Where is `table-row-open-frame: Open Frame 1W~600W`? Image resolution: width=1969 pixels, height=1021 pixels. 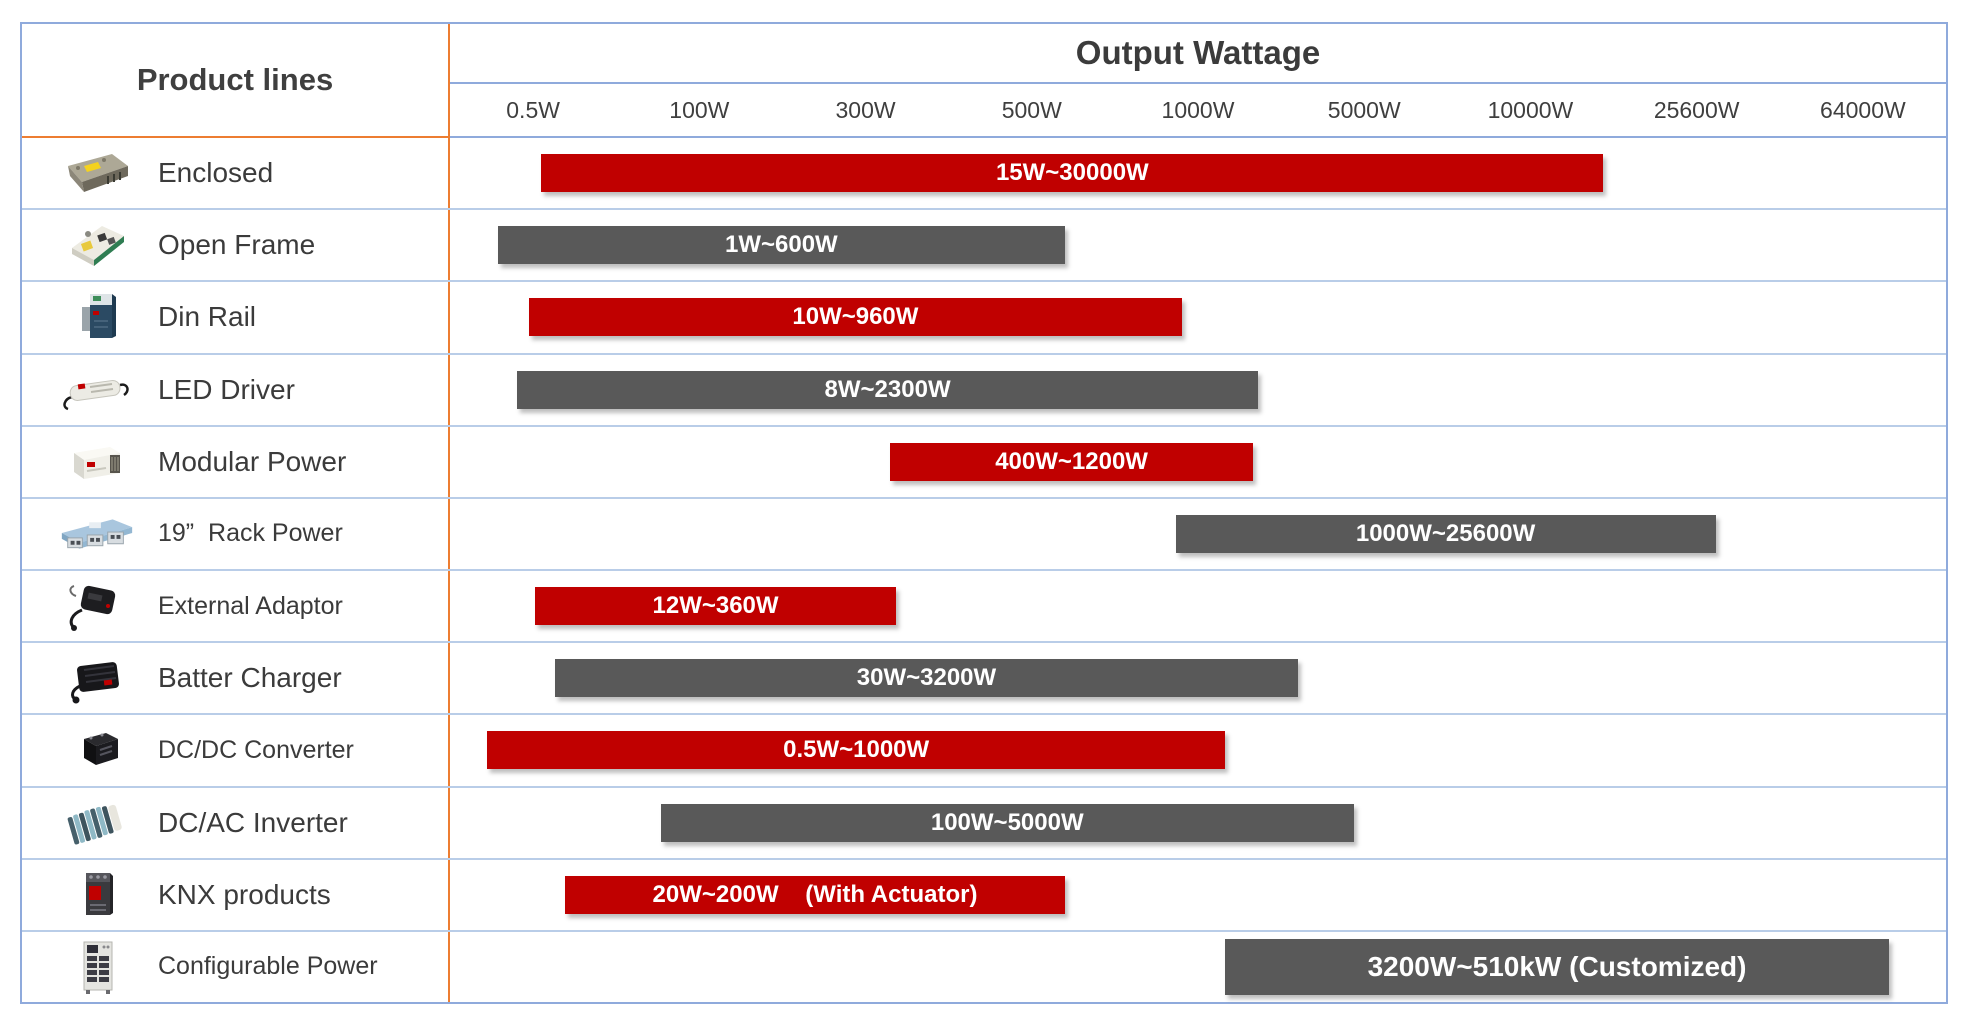
table-row-open-frame: Open Frame 1W~600W is located at coordinates (984, 246).